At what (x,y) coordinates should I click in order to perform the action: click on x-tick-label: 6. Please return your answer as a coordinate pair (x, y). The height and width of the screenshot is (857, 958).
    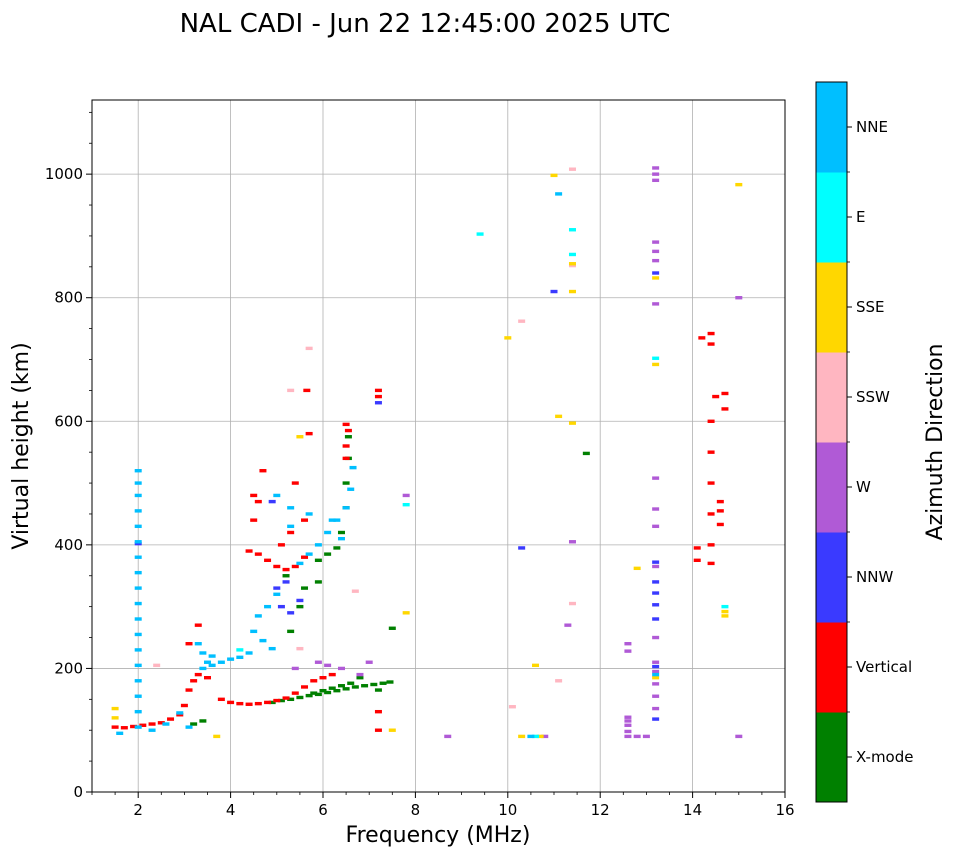
    Looking at the image, I should click on (323, 810).